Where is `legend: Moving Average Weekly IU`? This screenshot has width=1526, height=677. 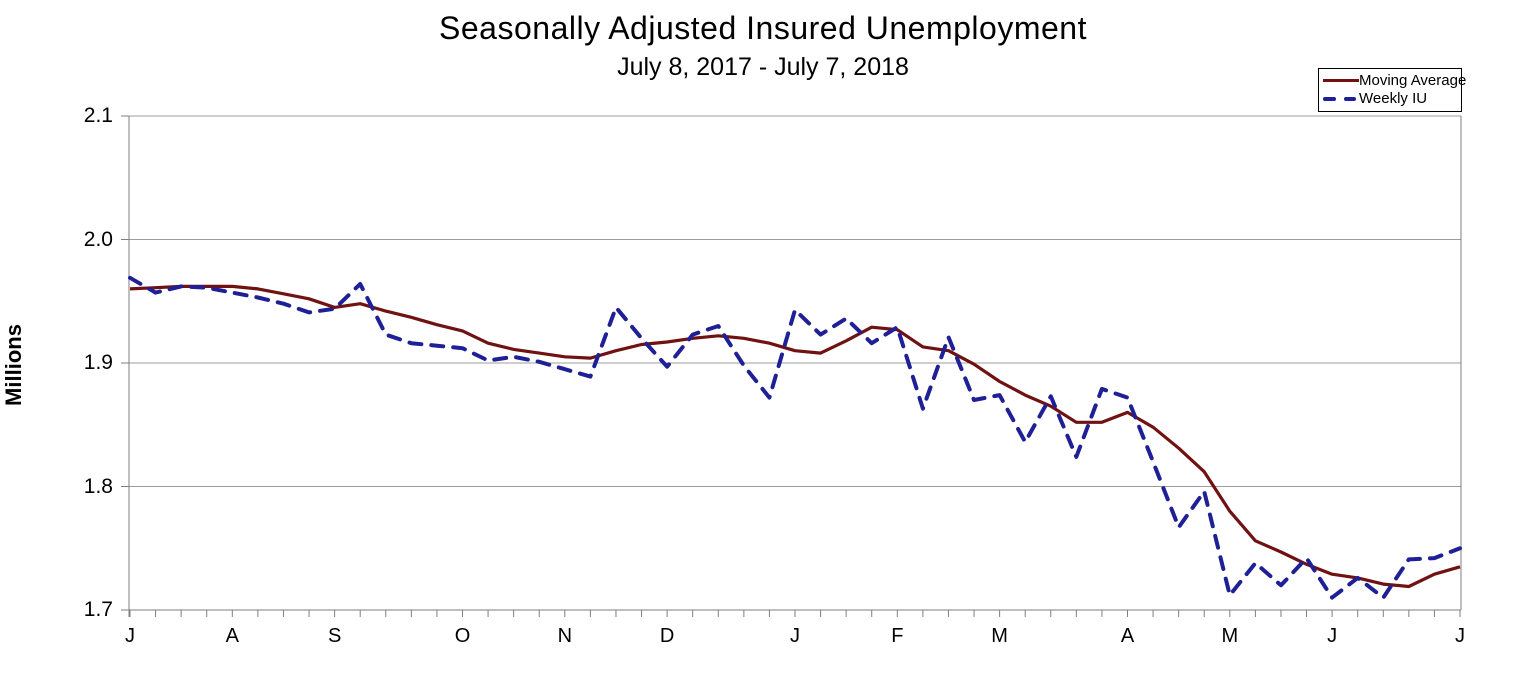
legend: Moving Average Weekly IU is located at coordinates (1392, 90).